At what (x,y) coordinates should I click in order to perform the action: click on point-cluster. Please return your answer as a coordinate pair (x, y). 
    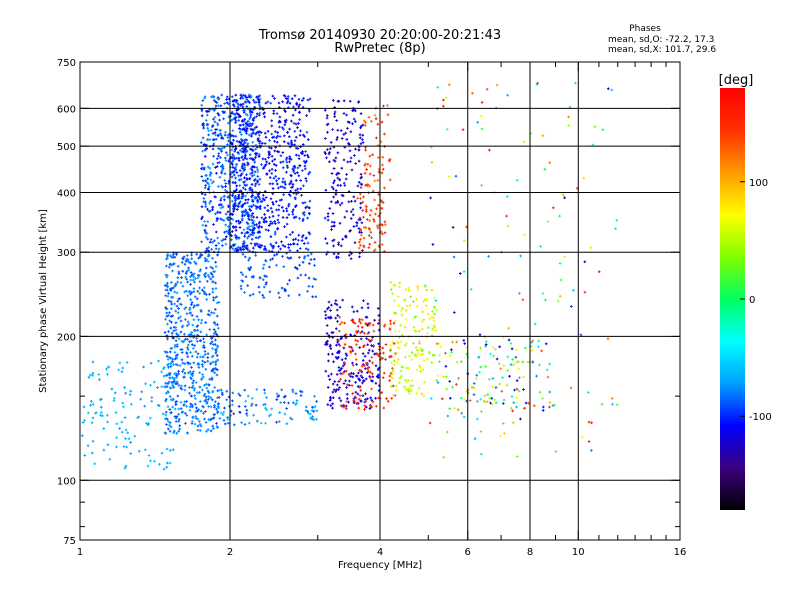
    Looking at the image, I should click on (270, 173).